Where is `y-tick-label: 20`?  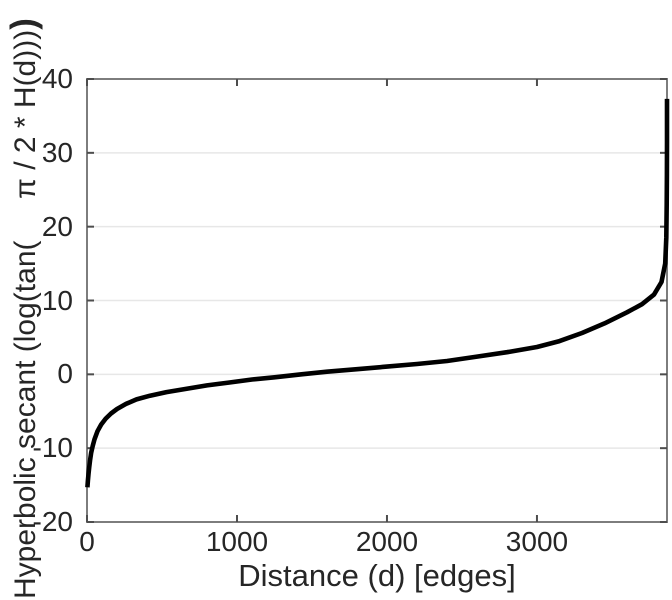
y-tick-label: 20 is located at coordinates (57, 226).